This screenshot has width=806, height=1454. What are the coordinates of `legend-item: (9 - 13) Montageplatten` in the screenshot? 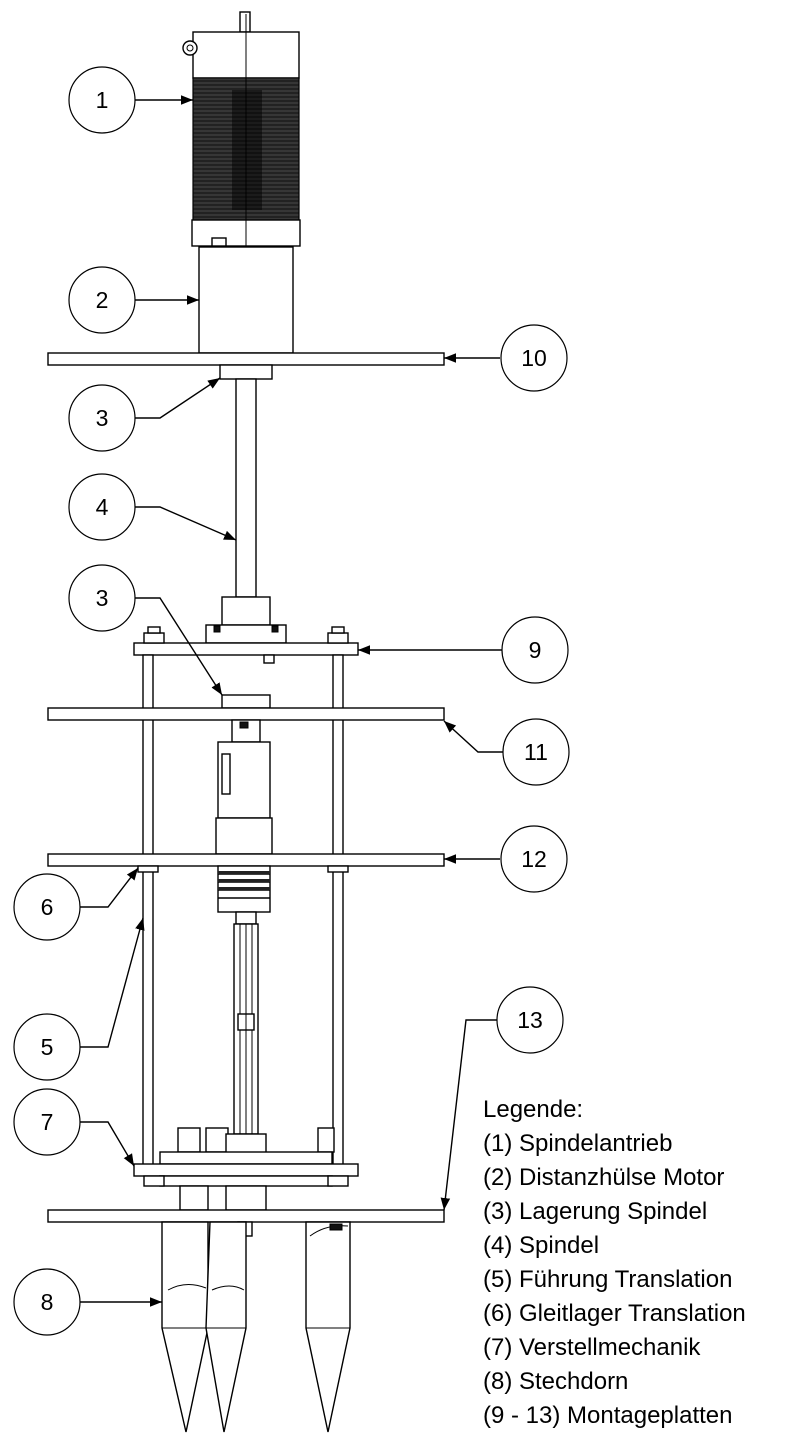 It's located at (607, 1415).